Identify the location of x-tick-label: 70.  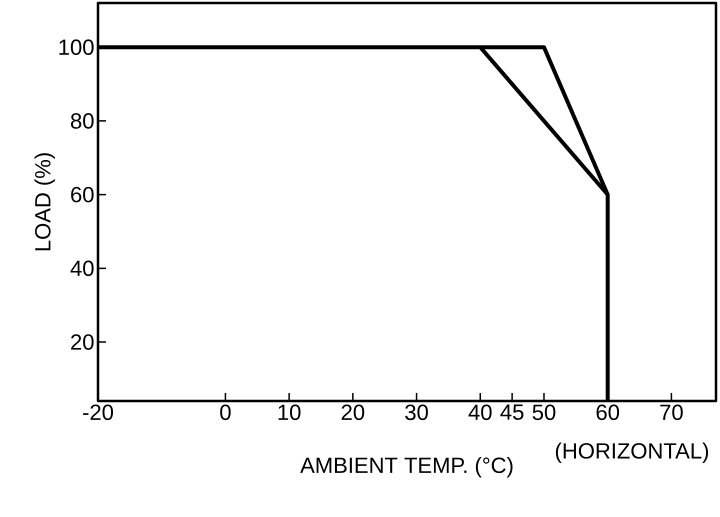
(671, 412).